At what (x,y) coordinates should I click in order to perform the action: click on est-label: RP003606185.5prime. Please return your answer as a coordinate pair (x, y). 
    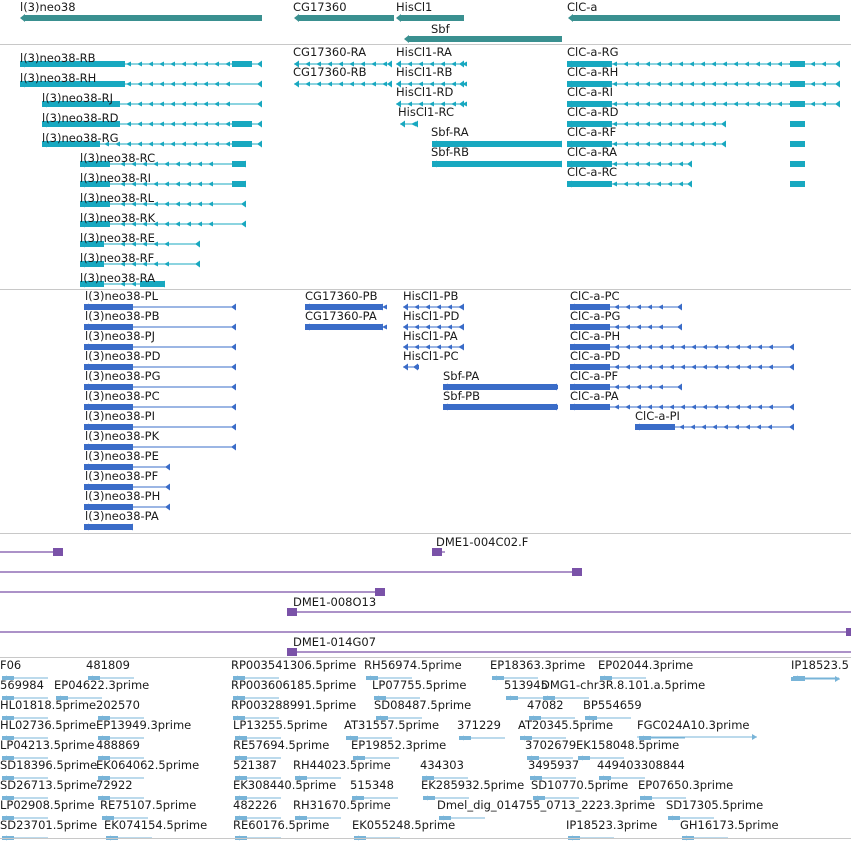
    Looking at the image, I should click on (294, 685).